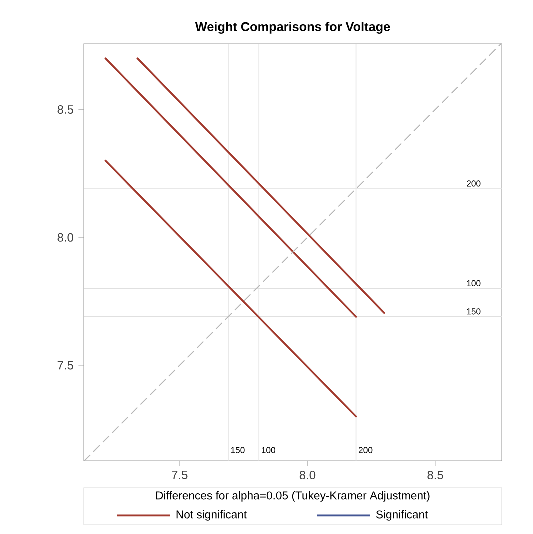  Describe the element at coordinates (436, 475) in the screenshot. I see `x-tick-label: 8.5` at that location.